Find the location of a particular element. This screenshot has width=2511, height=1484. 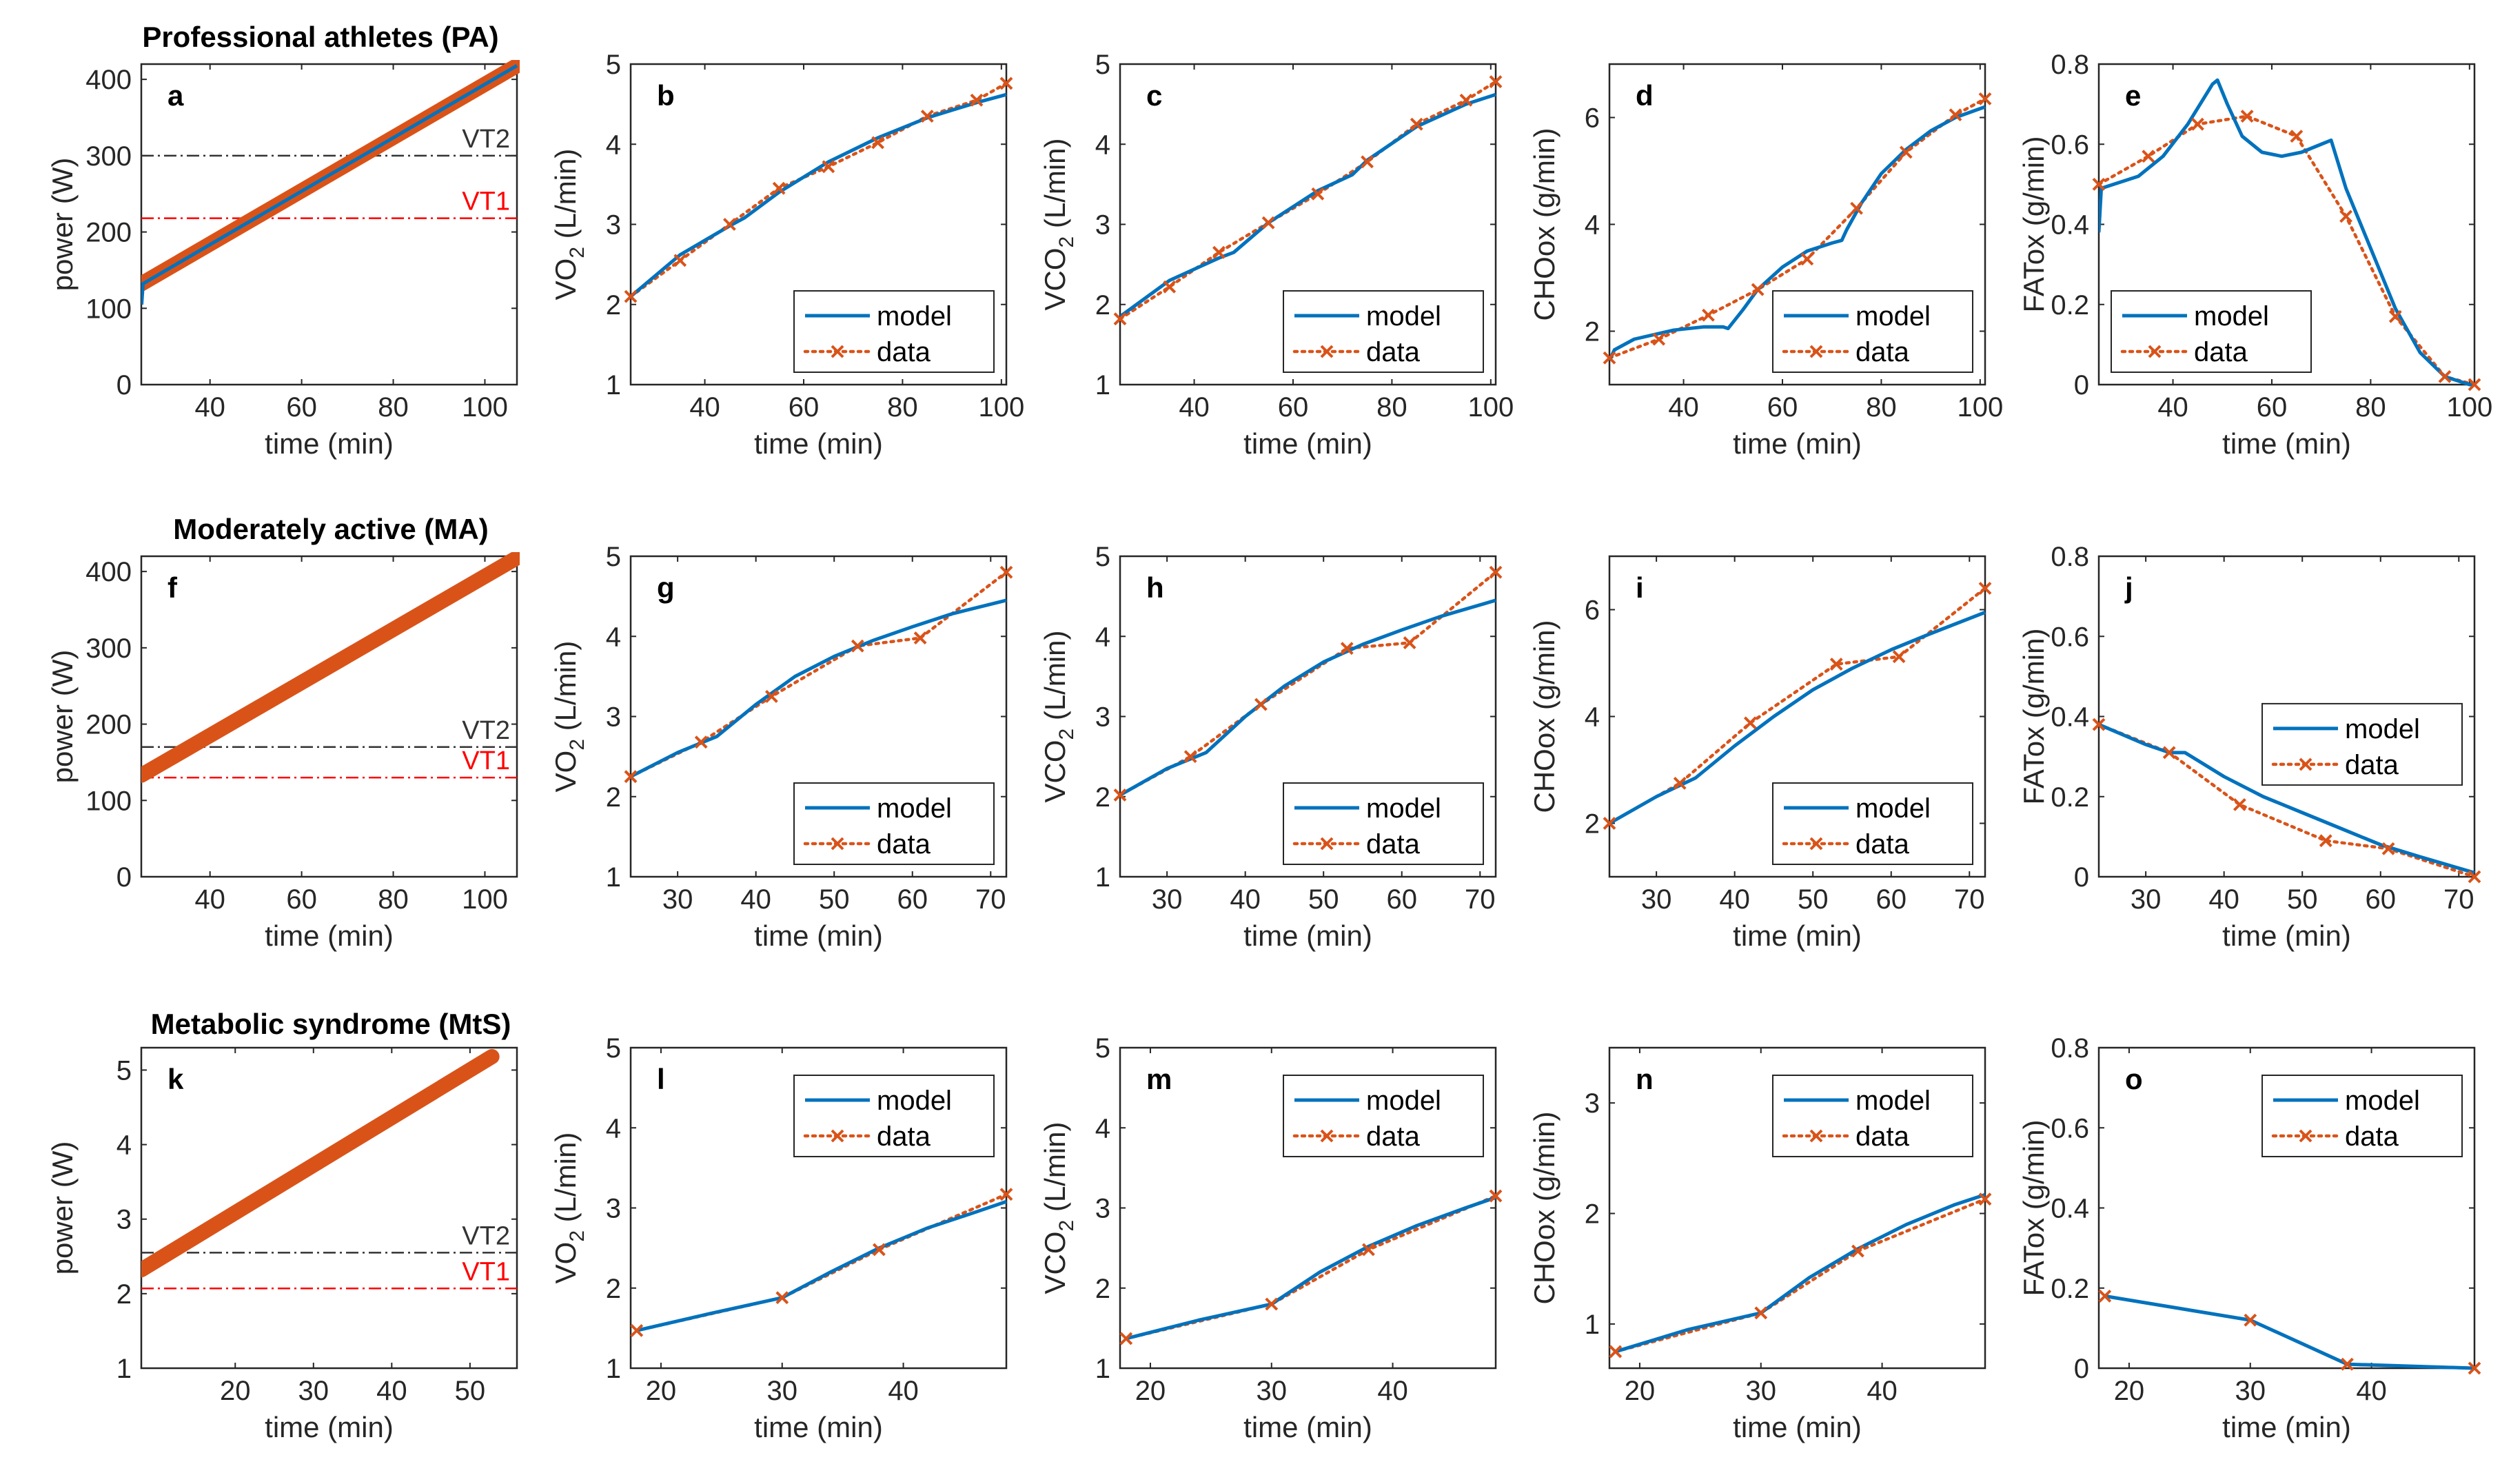

panel-label-m: m is located at coordinates (1159, 1079).